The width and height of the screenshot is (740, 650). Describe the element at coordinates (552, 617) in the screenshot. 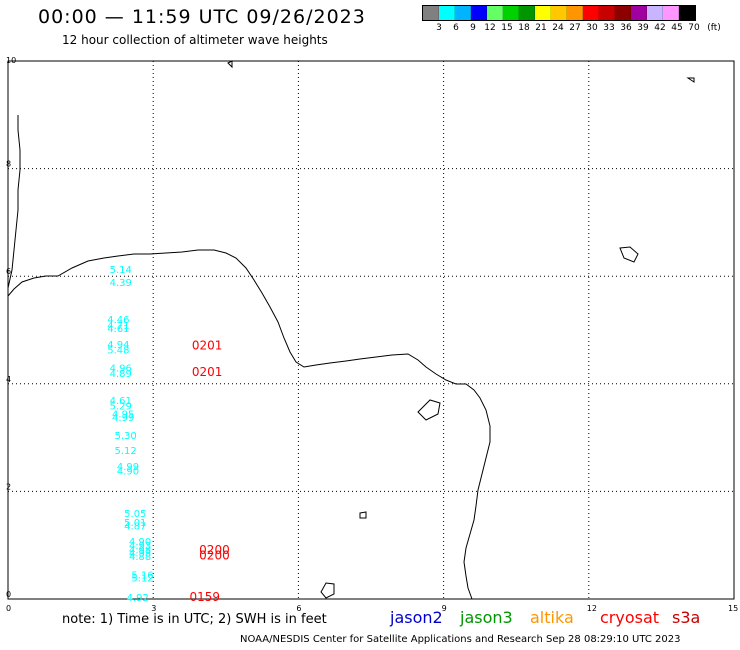

I see `satellite-altika: altika` at that location.